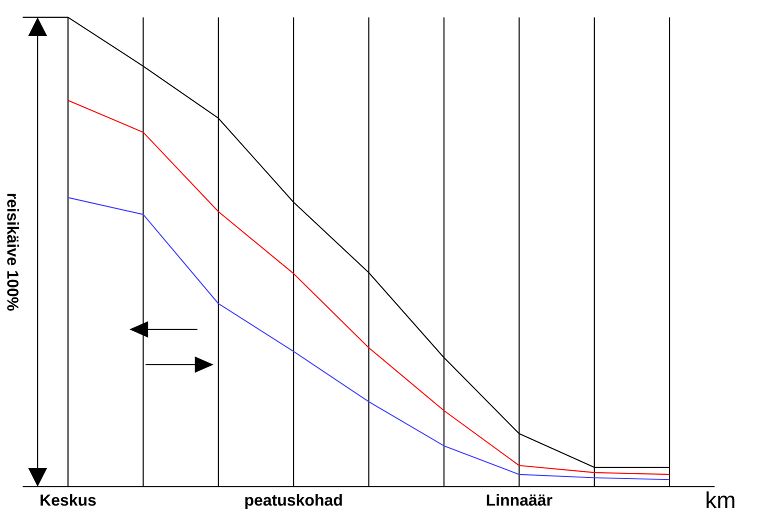 The image size is (766, 520). Describe the element at coordinates (293, 501) in the screenshot. I see `x-tick-label: peatuskohad` at that location.